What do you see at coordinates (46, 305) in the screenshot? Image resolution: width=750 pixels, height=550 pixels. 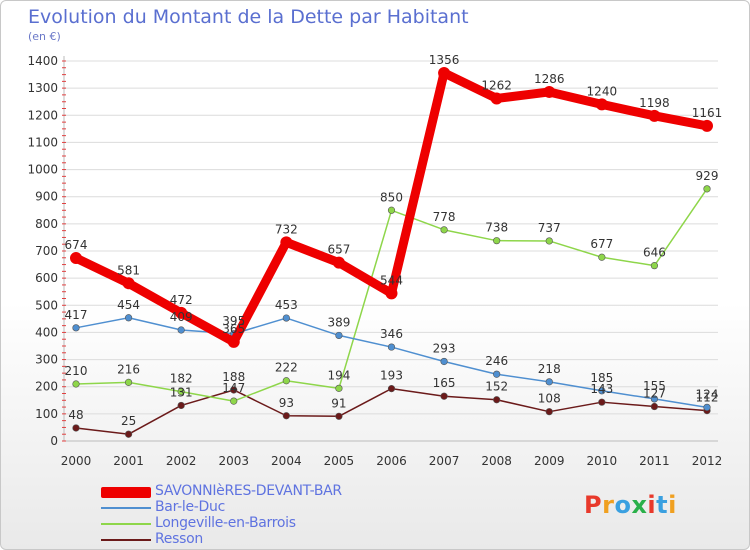 I see `y-tick-label: 500` at bounding box center [46, 305].